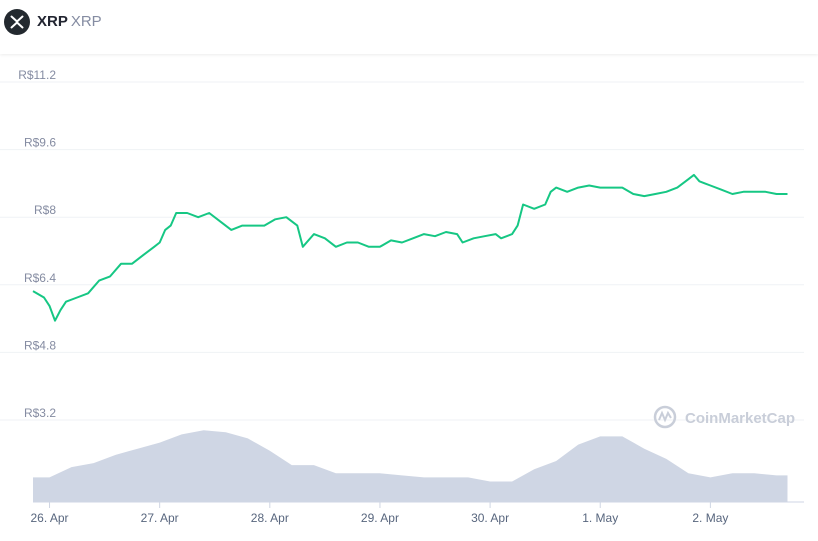 The image size is (818, 541). What do you see at coordinates (52, 21) in the screenshot?
I see `coin-name: XRP` at bounding box center [52, 21].